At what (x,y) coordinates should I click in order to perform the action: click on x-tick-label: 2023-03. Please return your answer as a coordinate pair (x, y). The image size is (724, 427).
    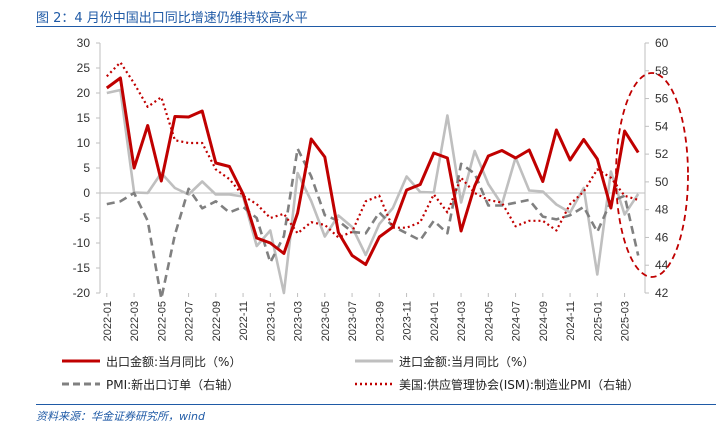
    Looking at the image, I should click on (299, 321).